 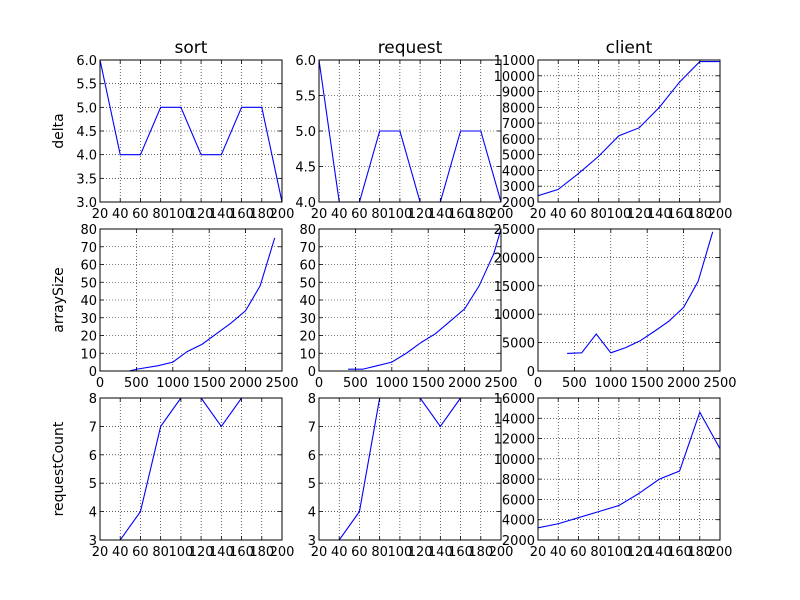 I want to click on chart-8-xtick-label: 140, so click(x=440, y=552).